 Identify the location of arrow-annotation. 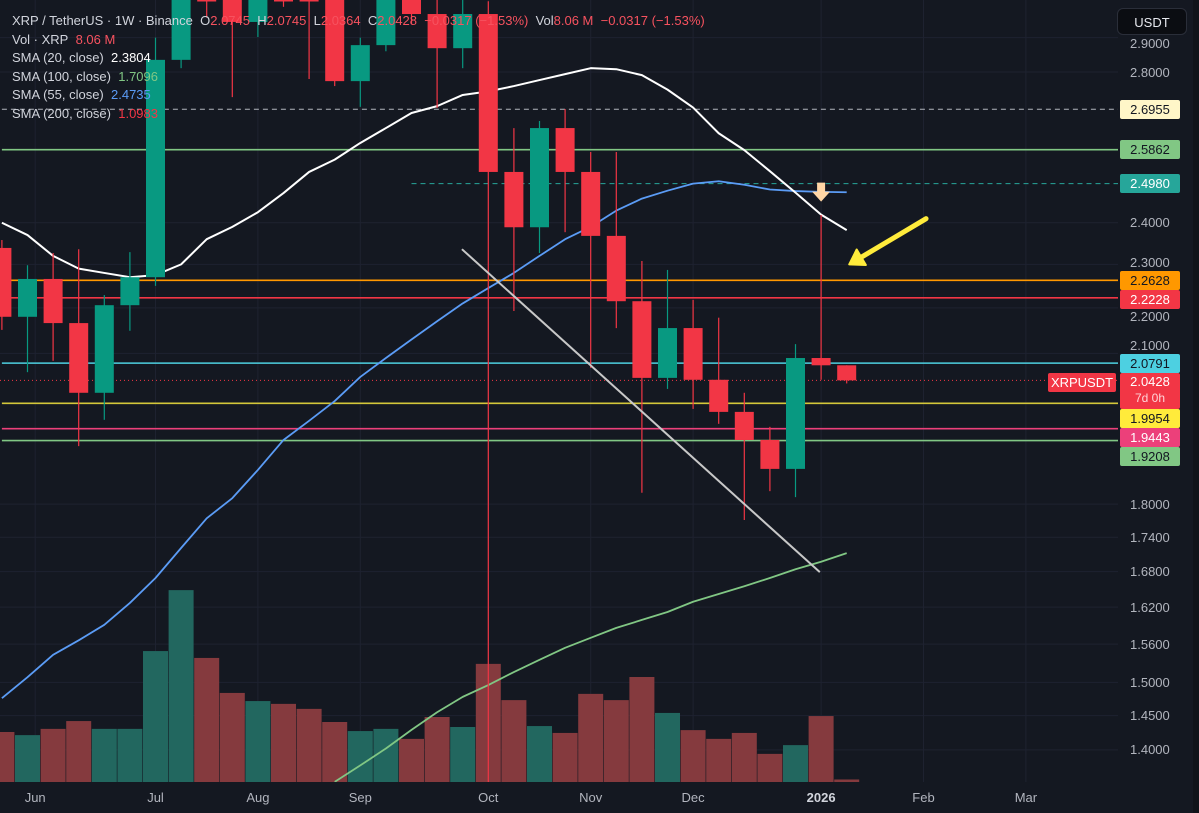
(888, 241).